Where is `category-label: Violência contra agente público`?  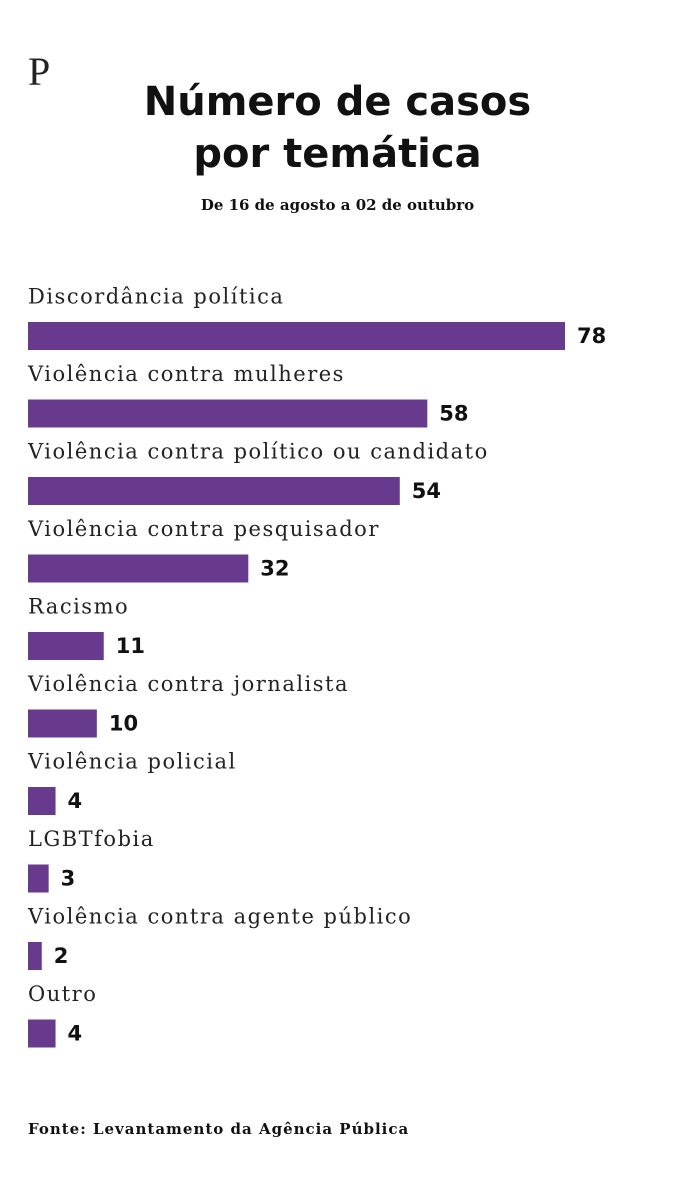 category-label: Violência contra agente público is located at coordinates (219, 917).